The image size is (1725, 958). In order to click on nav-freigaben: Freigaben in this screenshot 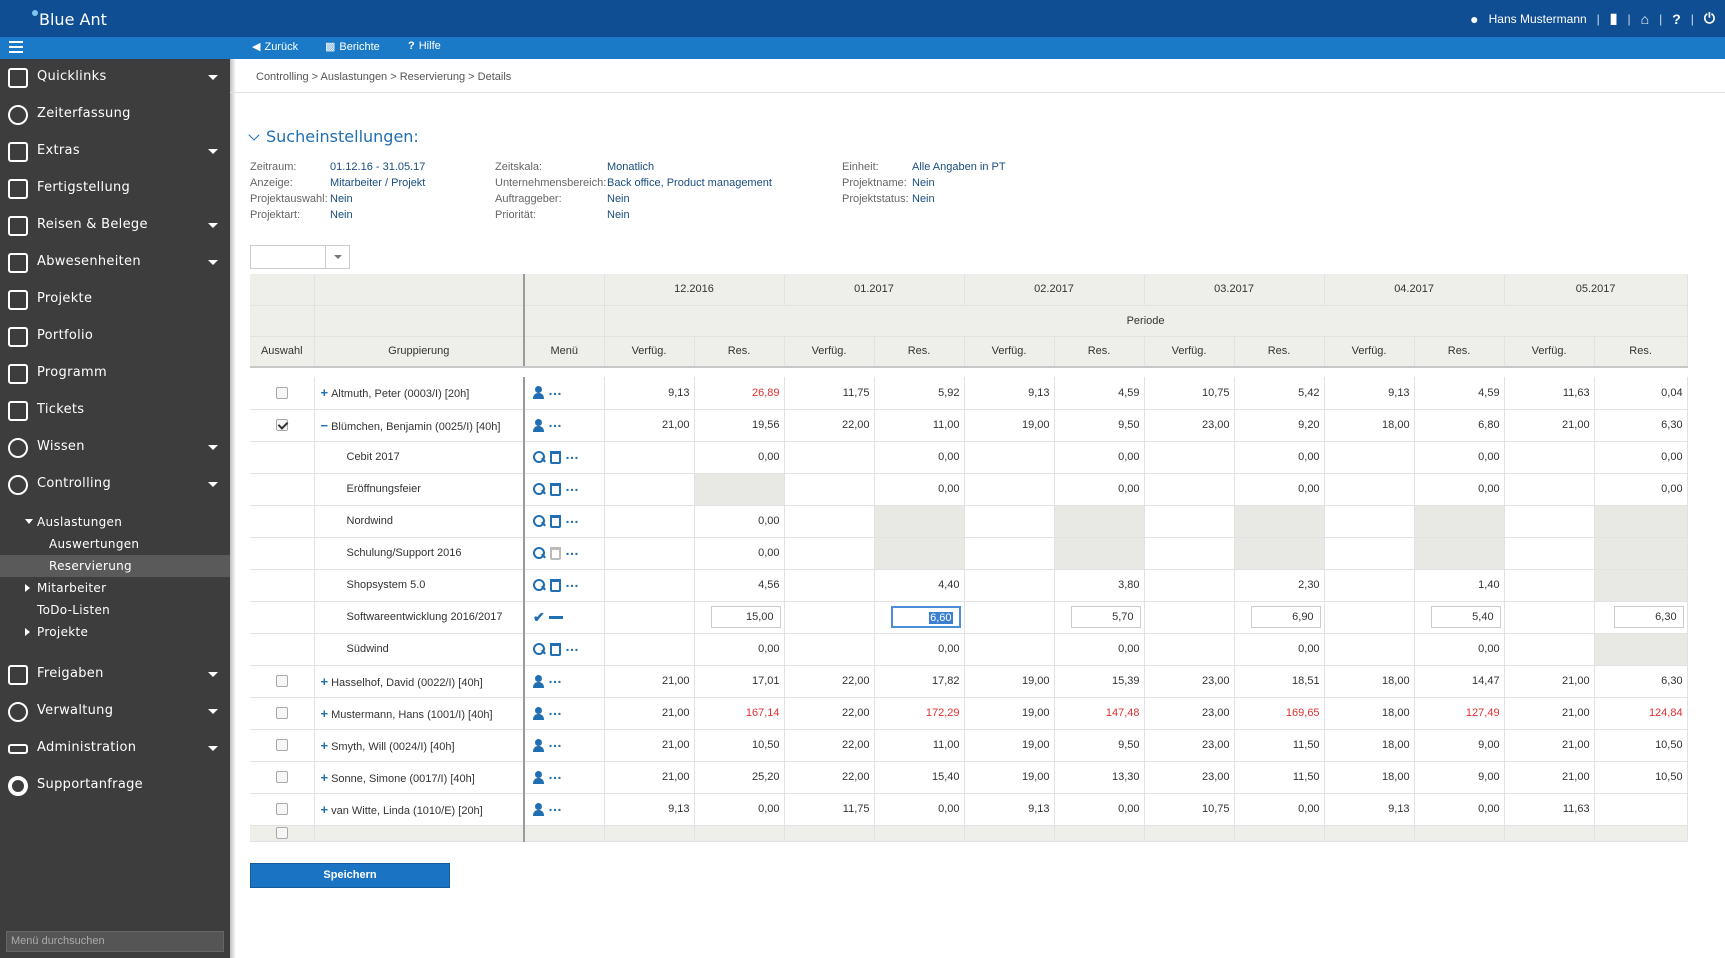, I will do `click(115, 674)`.